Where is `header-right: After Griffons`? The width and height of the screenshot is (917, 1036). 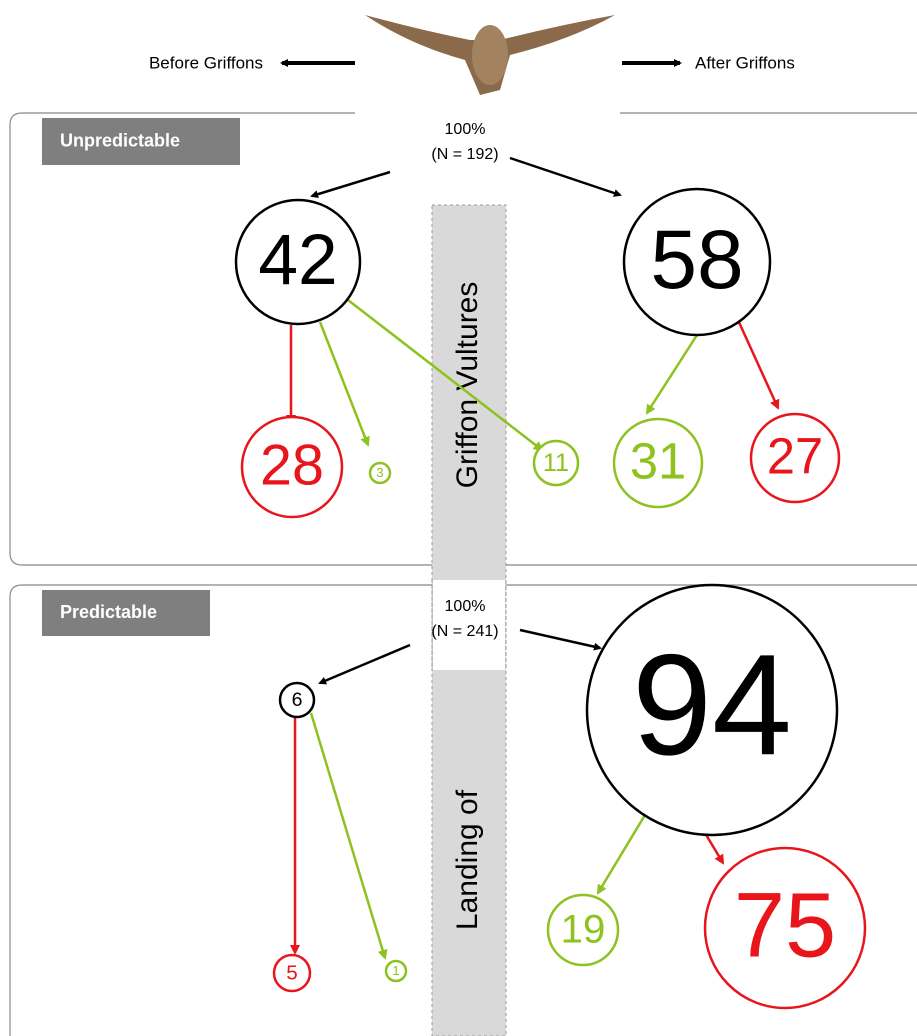
header-right: After Griffons is located at coordinates (745, 62).